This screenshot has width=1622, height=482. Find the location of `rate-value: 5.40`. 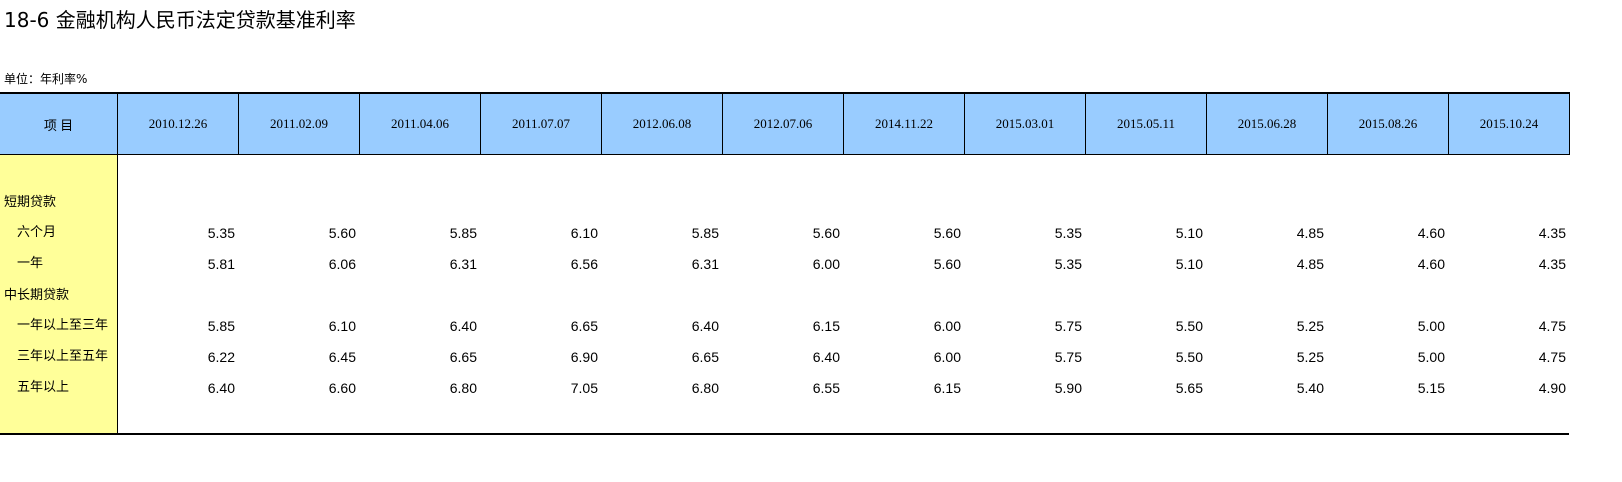

rate-value: 5.40 is located at coordinates (1310, 388).